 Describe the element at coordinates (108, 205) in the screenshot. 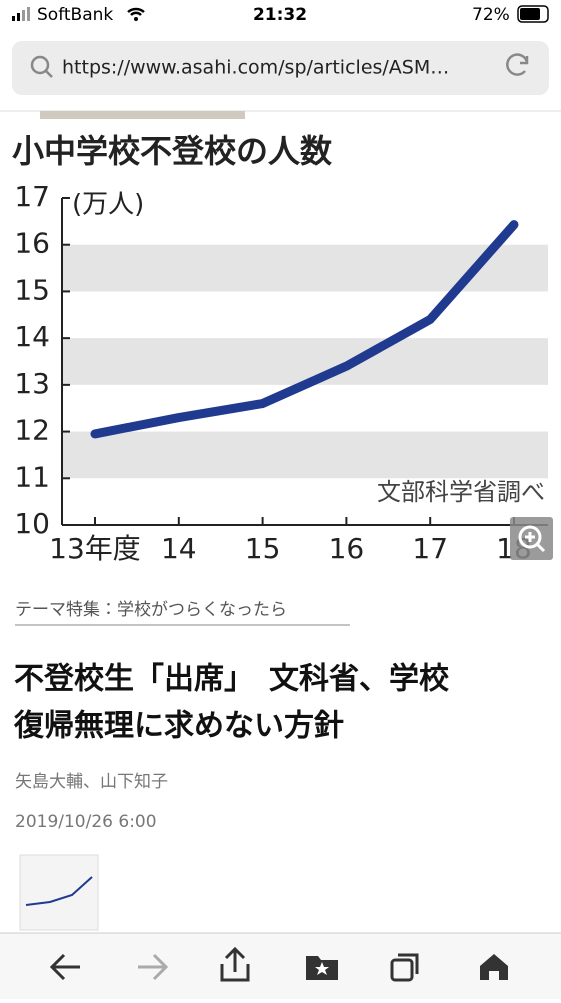

I see `y-axis-label: (万人)` at that location.